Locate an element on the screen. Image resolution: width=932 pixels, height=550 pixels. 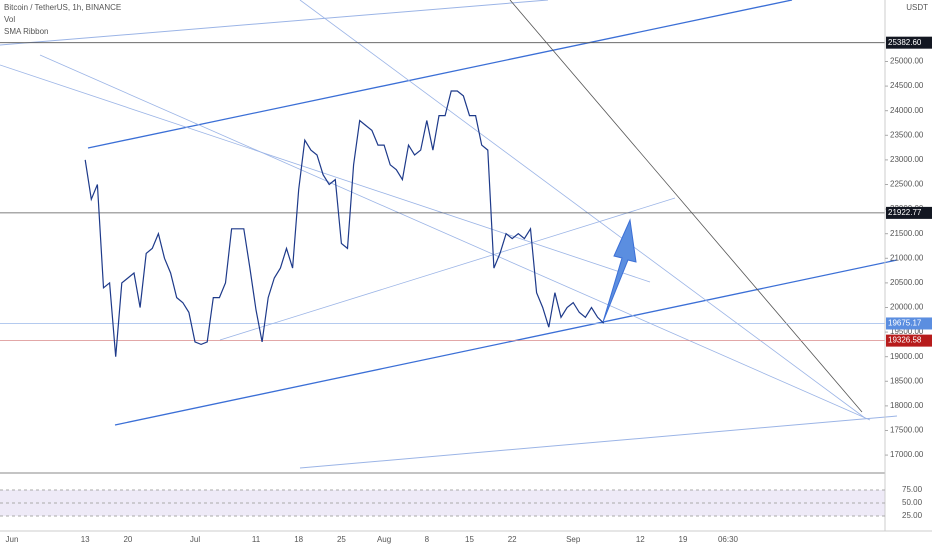
y-tick-label: 18000.00 is located at coordinates (907, 405).